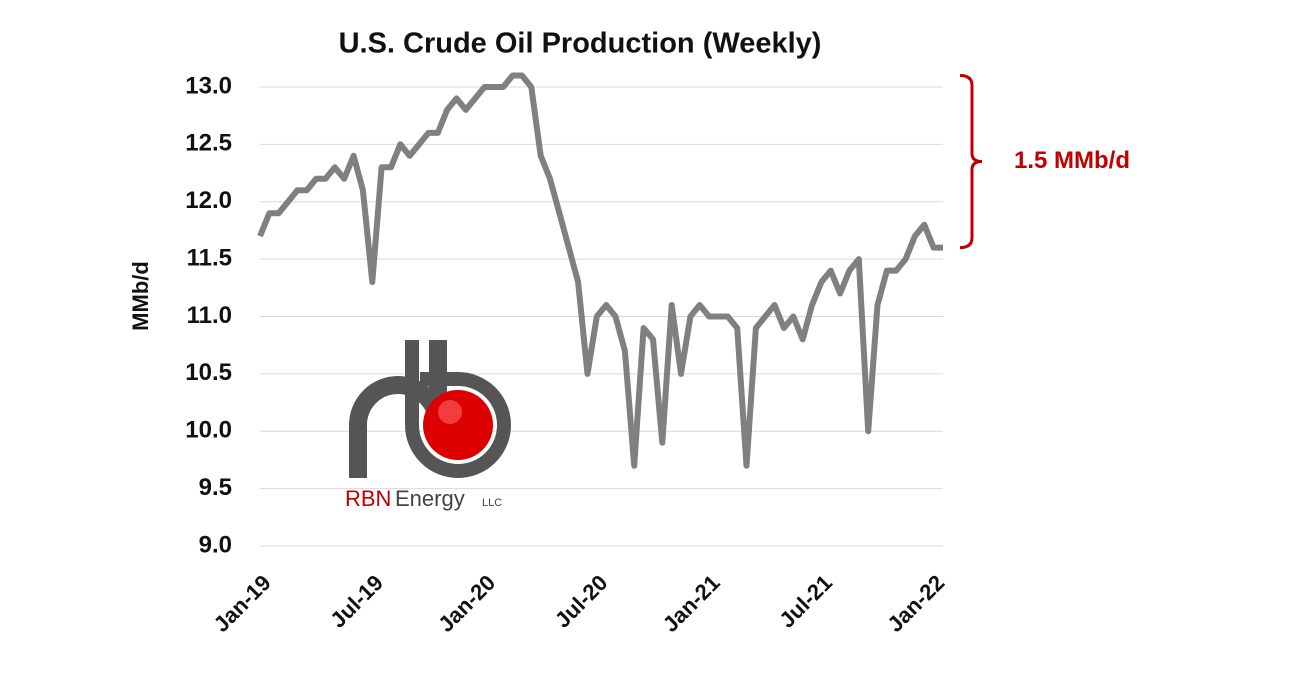 Image resolution: width=1300 pixels, height=682 pixels. I want to click on x-tick-label: Jan-21, so click(691, 603).